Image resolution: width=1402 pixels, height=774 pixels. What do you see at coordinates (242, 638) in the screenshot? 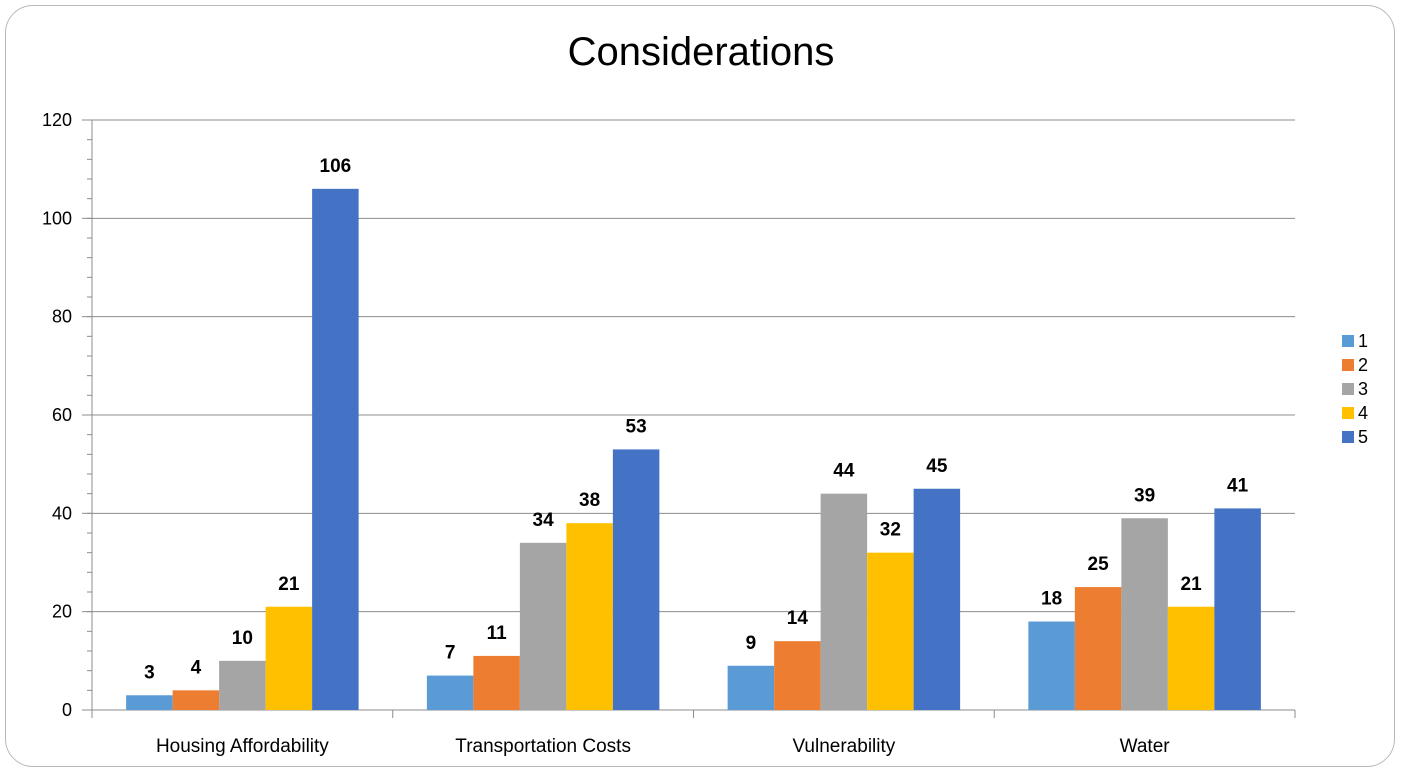
I see `data-label: 10` at bounding box center [242, 638].